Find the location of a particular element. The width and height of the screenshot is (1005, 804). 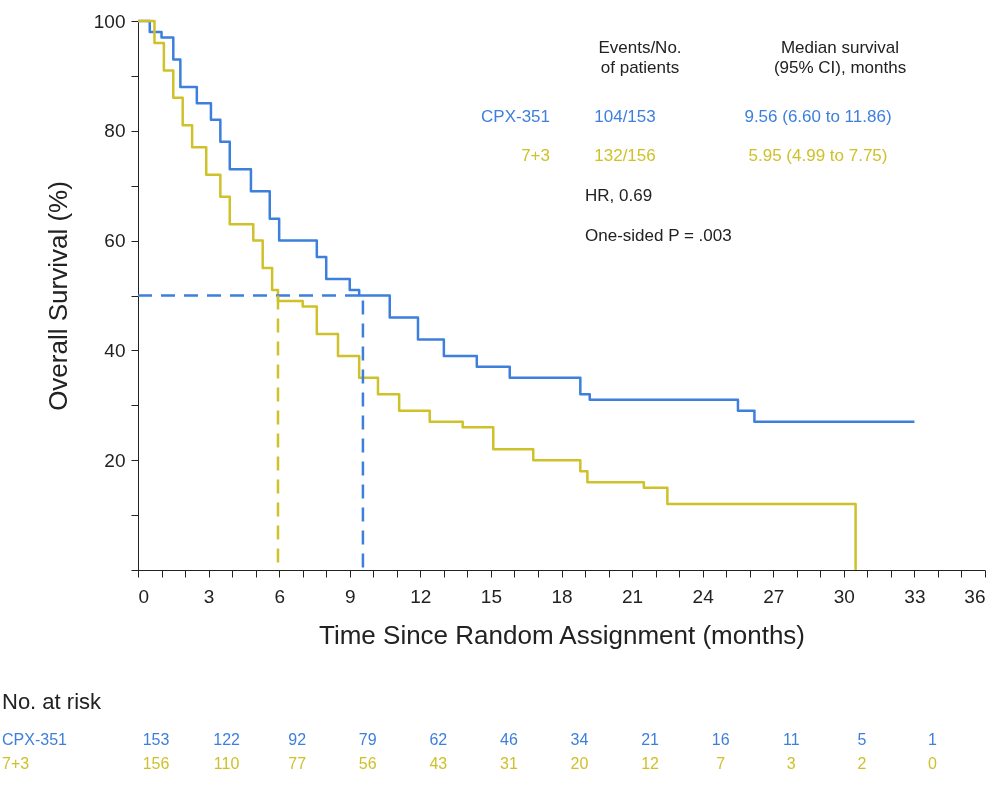

annotation: 5.95 (4.99 to 7.75) is located at coordinates (818, 155).